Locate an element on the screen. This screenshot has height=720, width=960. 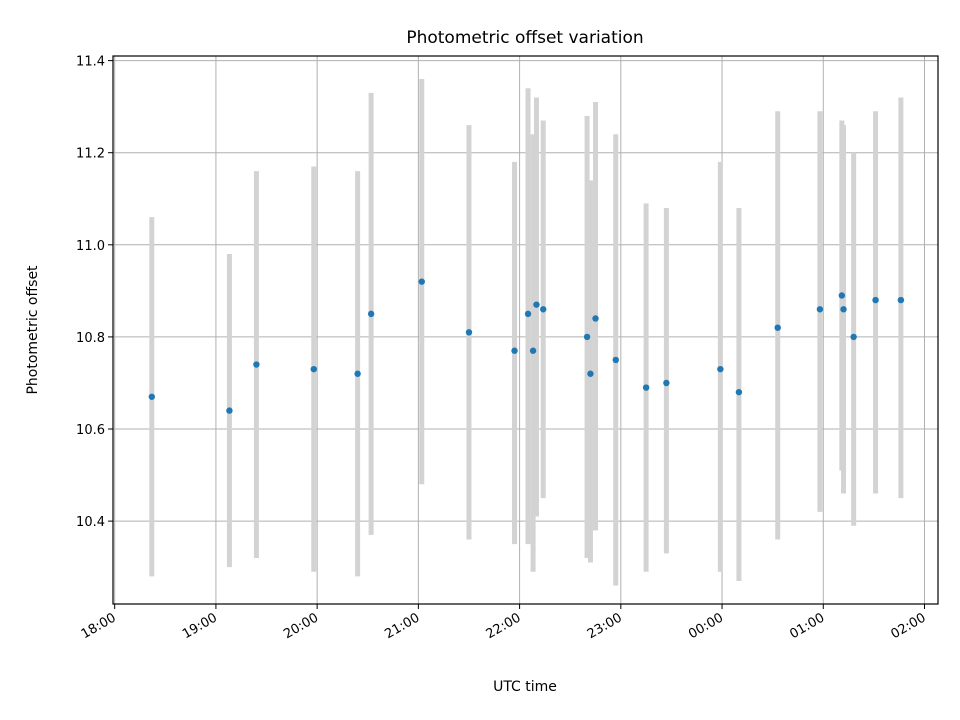
y-tick-label: 10.4 is located at coordinates (90, 522).